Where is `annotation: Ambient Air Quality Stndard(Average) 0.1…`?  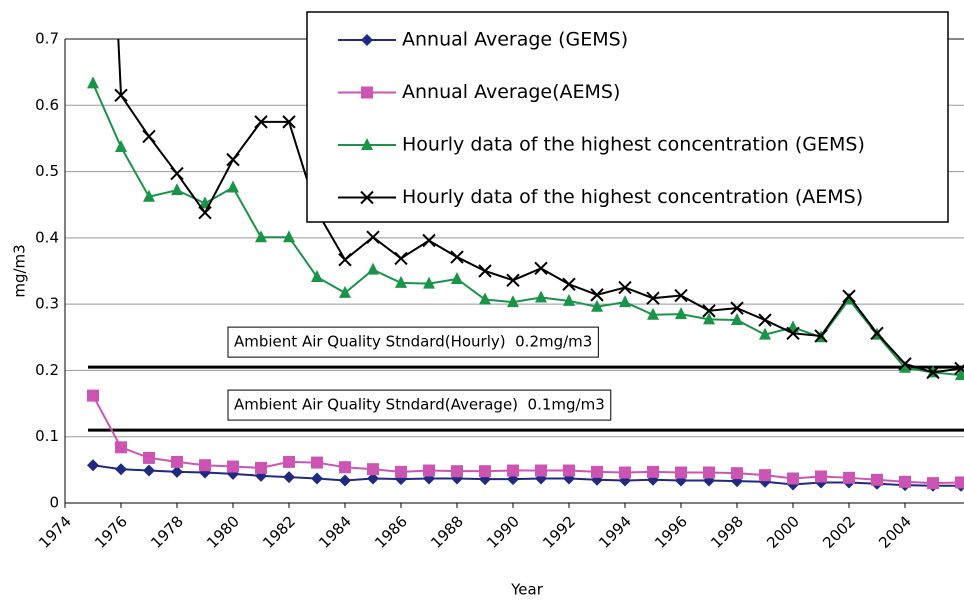
annotation: Ambient Air Quality Stndard(Average) 0.1… is located at coordinates (419, 405).